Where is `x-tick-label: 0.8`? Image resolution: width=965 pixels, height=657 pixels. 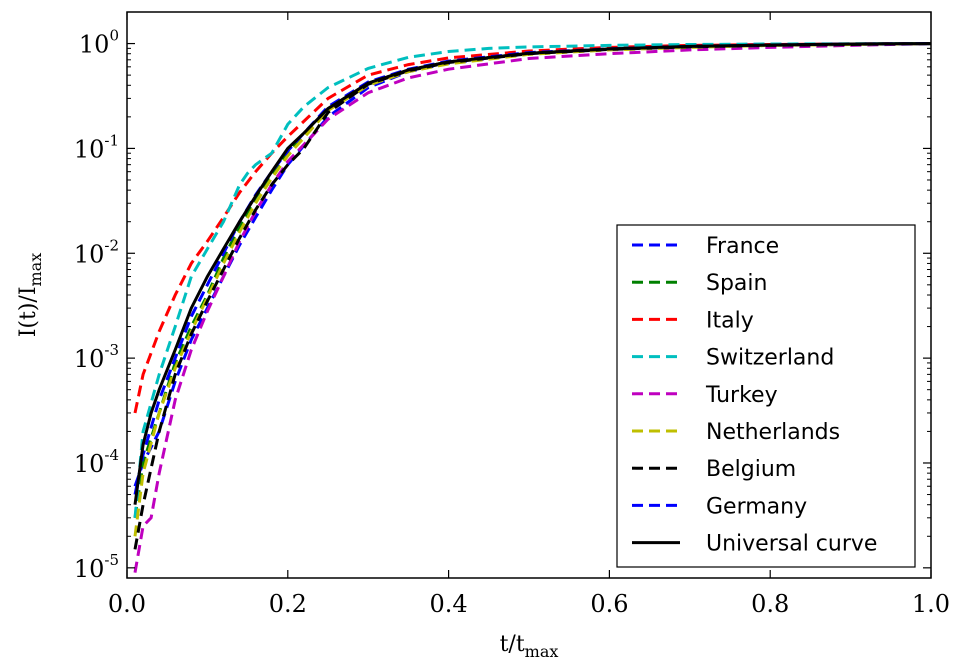 x-tick-label: 0.8 is located at coordinates (770, 604).